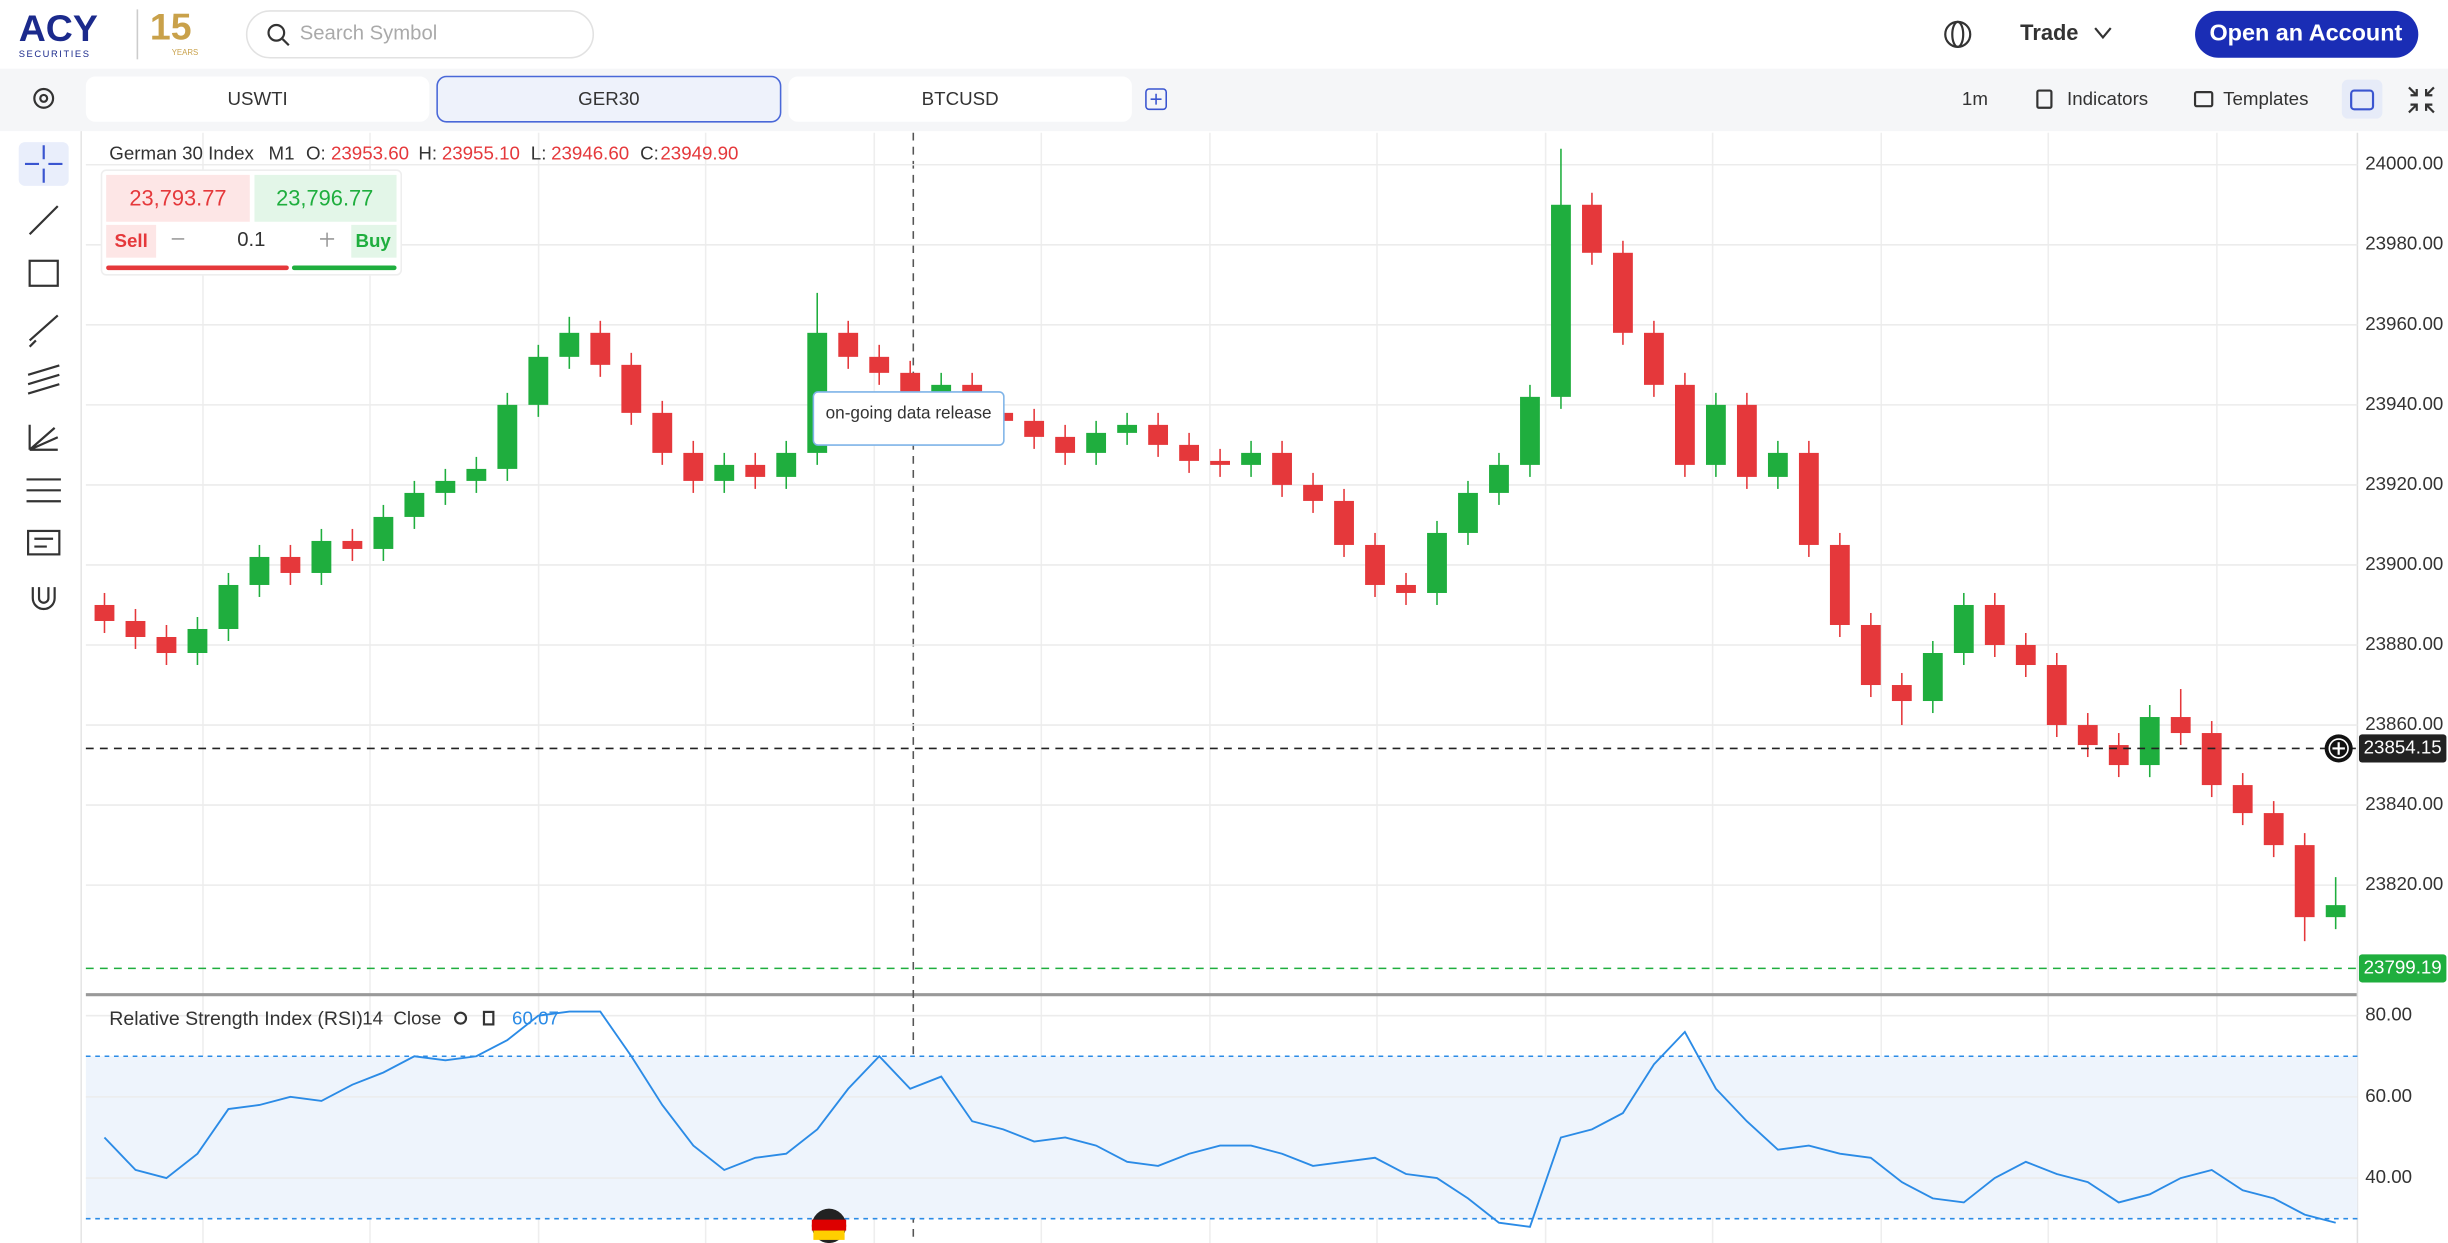 Image resolution: width=2448 pixels, height=1243 pixels. Describe the element at coordinates (43, 273) in the screenshot. I see `rect-tool` at that location.